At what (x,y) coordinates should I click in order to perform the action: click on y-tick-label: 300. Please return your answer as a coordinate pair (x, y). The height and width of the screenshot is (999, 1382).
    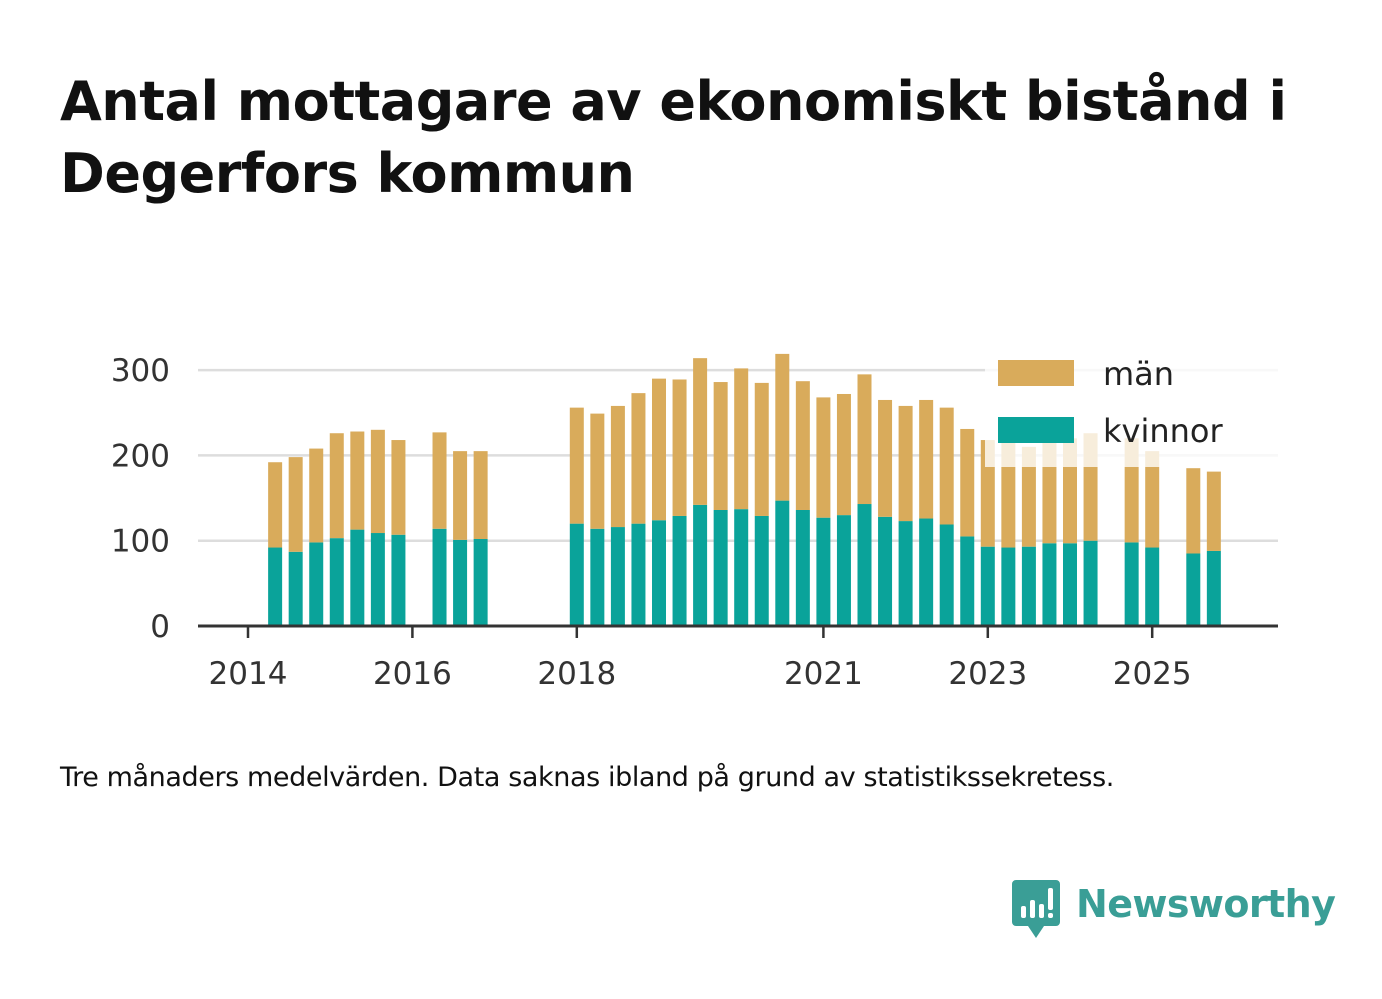
    Looking at the image, I should click on (140, 371).